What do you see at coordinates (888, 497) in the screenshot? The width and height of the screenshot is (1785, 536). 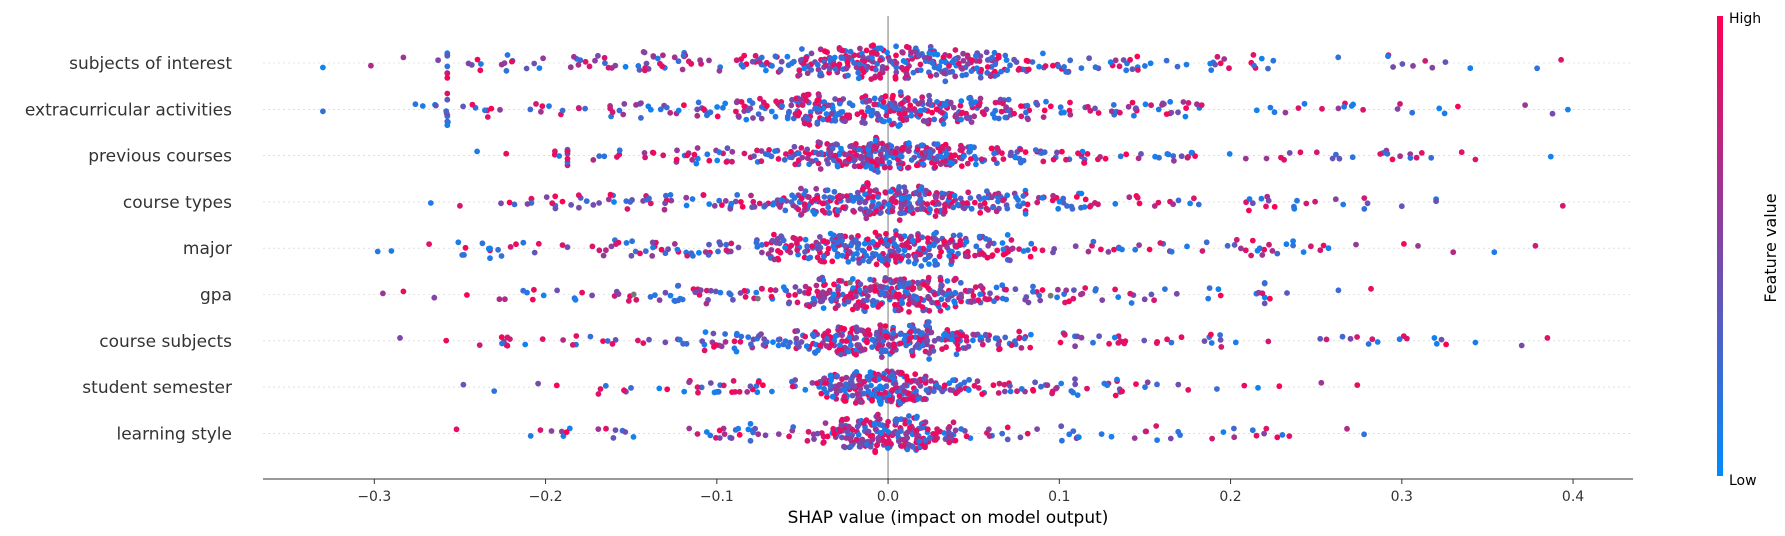 I see `x-tick-label: 0.0` at bounding box center [888, 497].